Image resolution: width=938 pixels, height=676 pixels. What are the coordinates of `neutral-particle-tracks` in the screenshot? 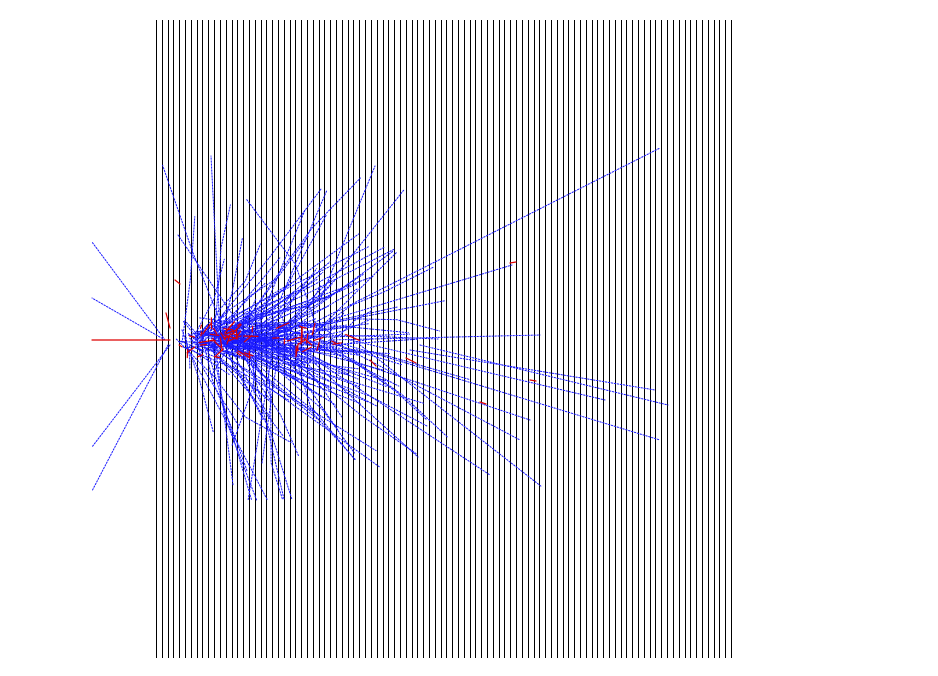 It's located at (351, 333).